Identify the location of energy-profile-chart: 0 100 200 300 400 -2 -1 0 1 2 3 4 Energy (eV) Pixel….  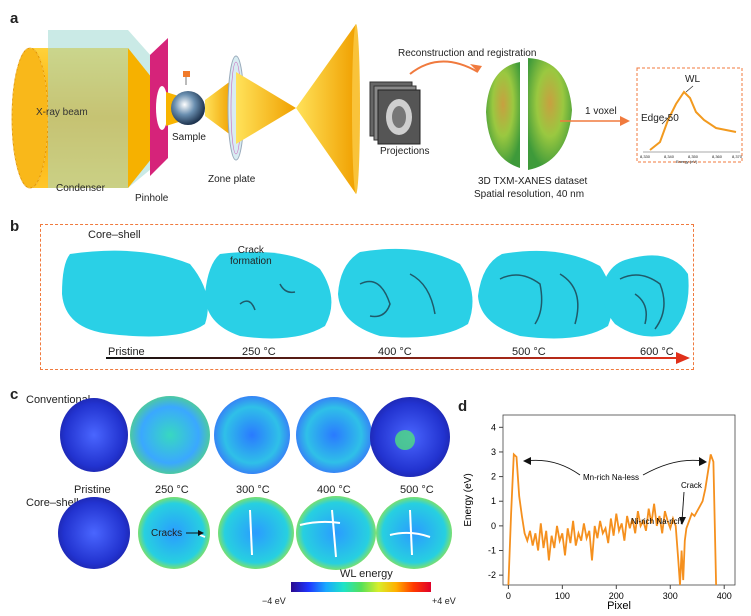
(599, 513).